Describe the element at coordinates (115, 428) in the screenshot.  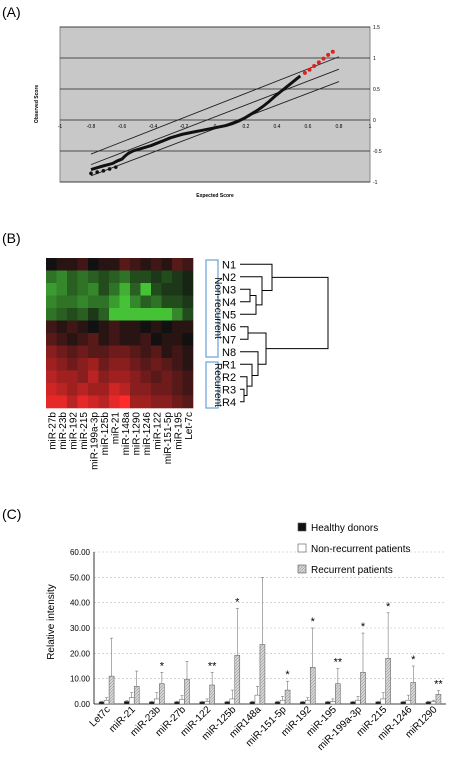
I see `heatmap-column-label: miR-21` at that location.